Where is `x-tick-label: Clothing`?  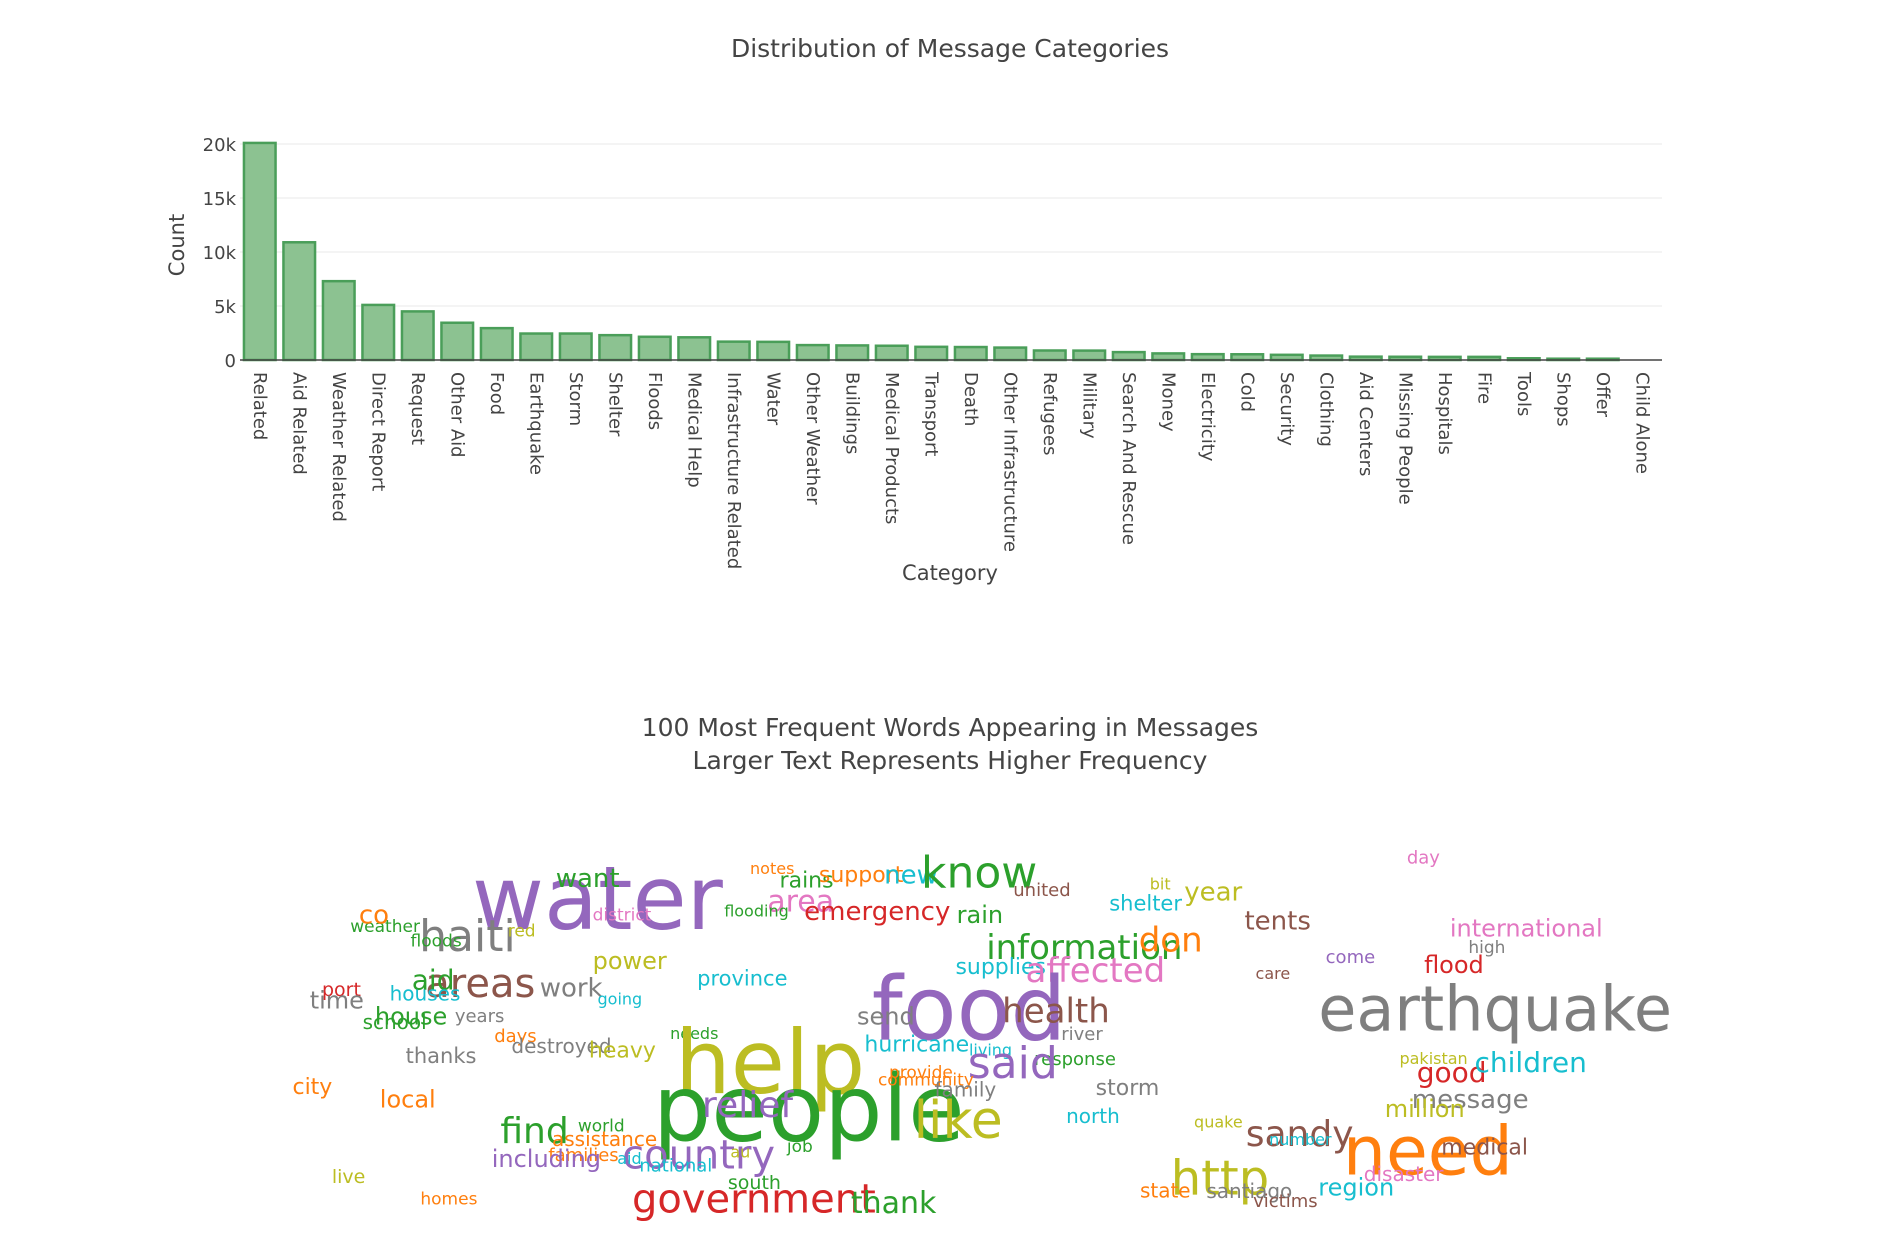 x-tick-label: Clothing is located at coordinates (1325, 409).